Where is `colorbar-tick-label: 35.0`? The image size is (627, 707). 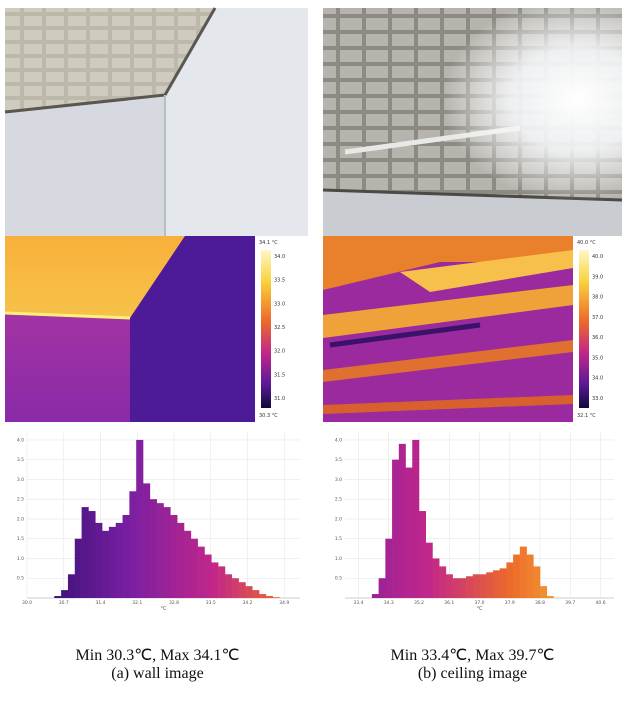
colorbar-tick-label: 35.0 is located at coordinates (597, 358).